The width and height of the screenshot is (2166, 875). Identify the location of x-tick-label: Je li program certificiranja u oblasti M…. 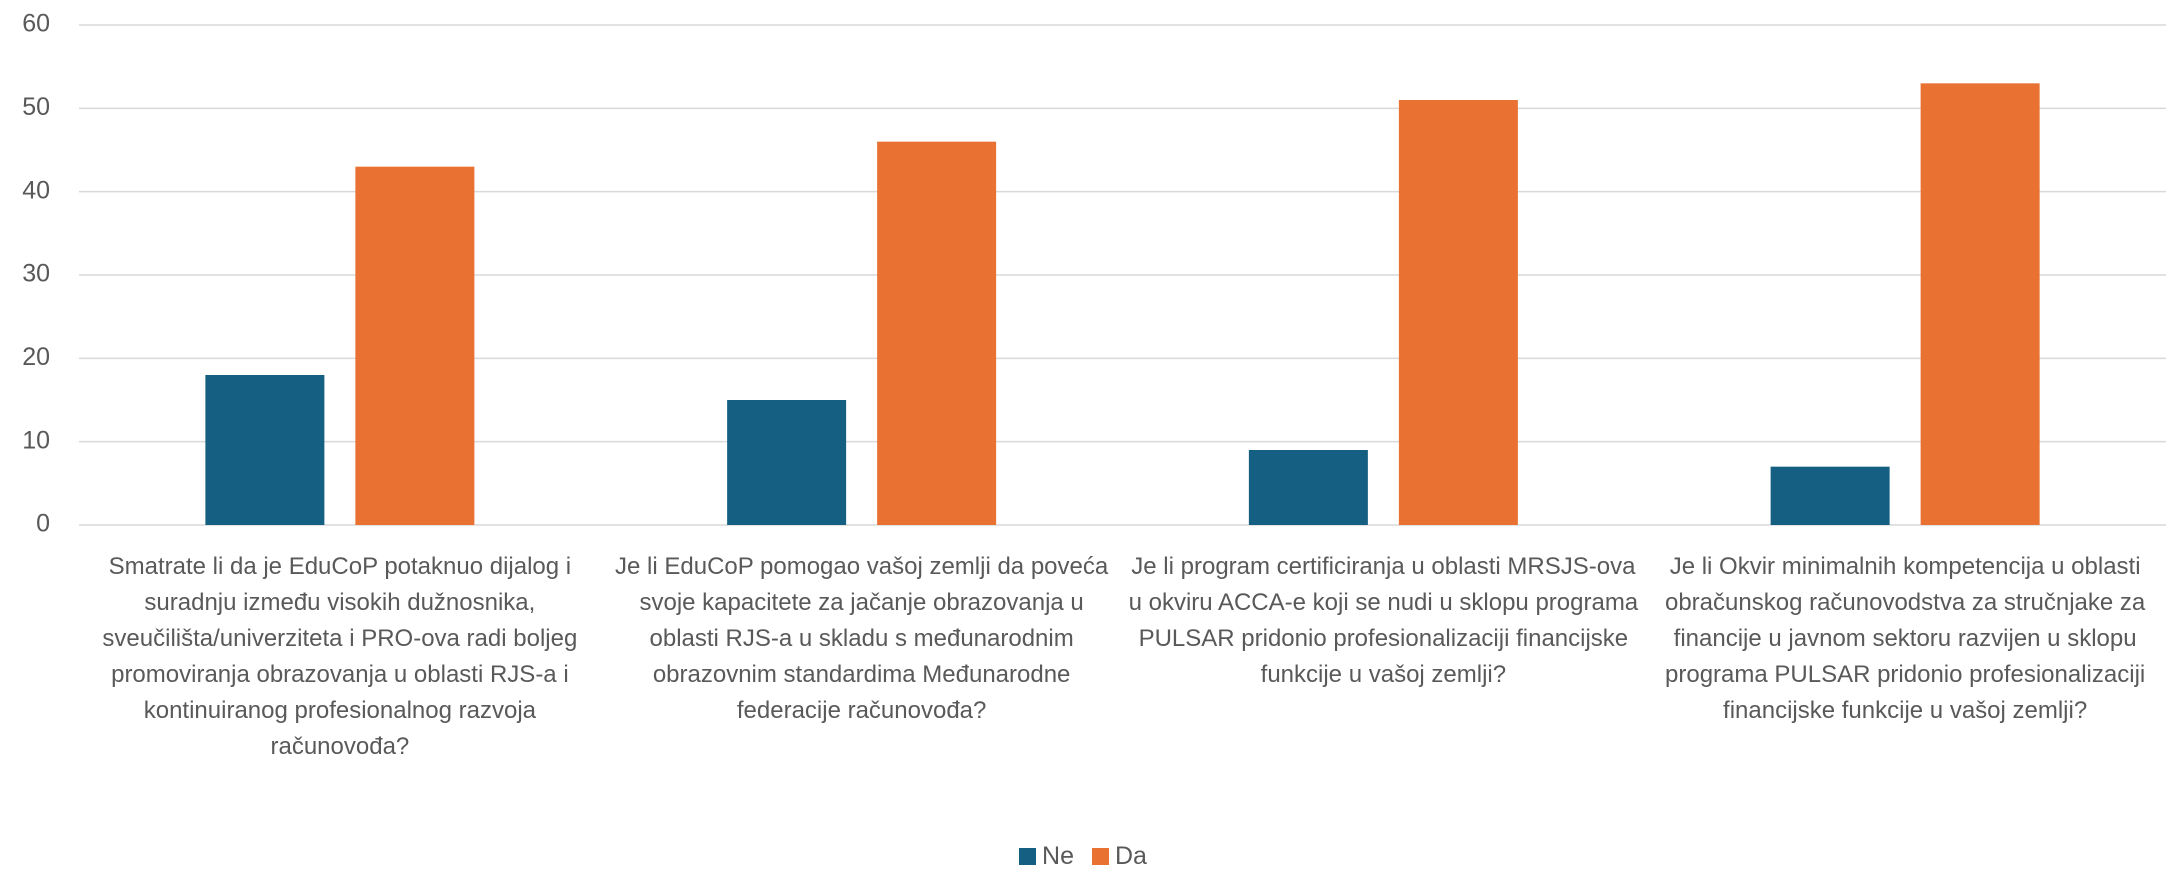
(1383, 620).